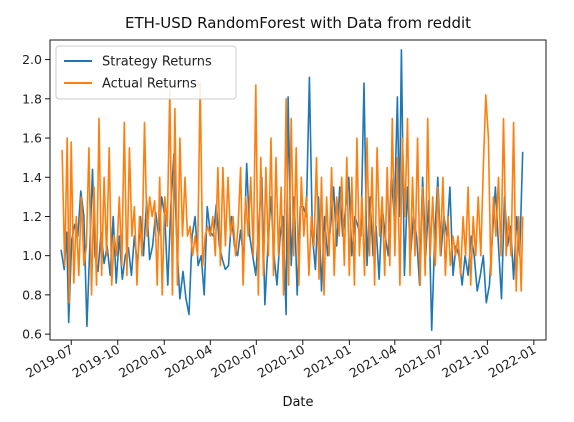 The height and width of the screenshot is (422, 574). I want to click on y-tick-label: 2.0, so click(32, 59).